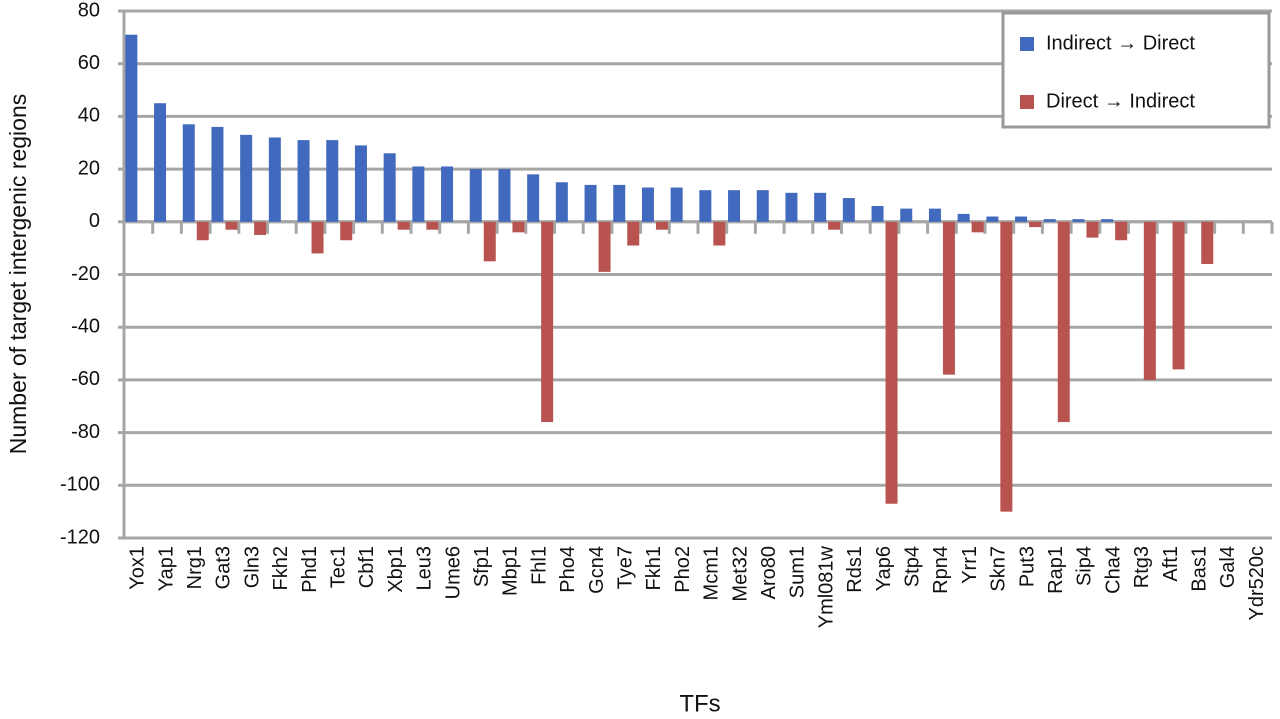  What do you see at coordinates (626, 567) in the screenshot?
I see `x-tick-label: Tye7` at bounding box center [626, 567].